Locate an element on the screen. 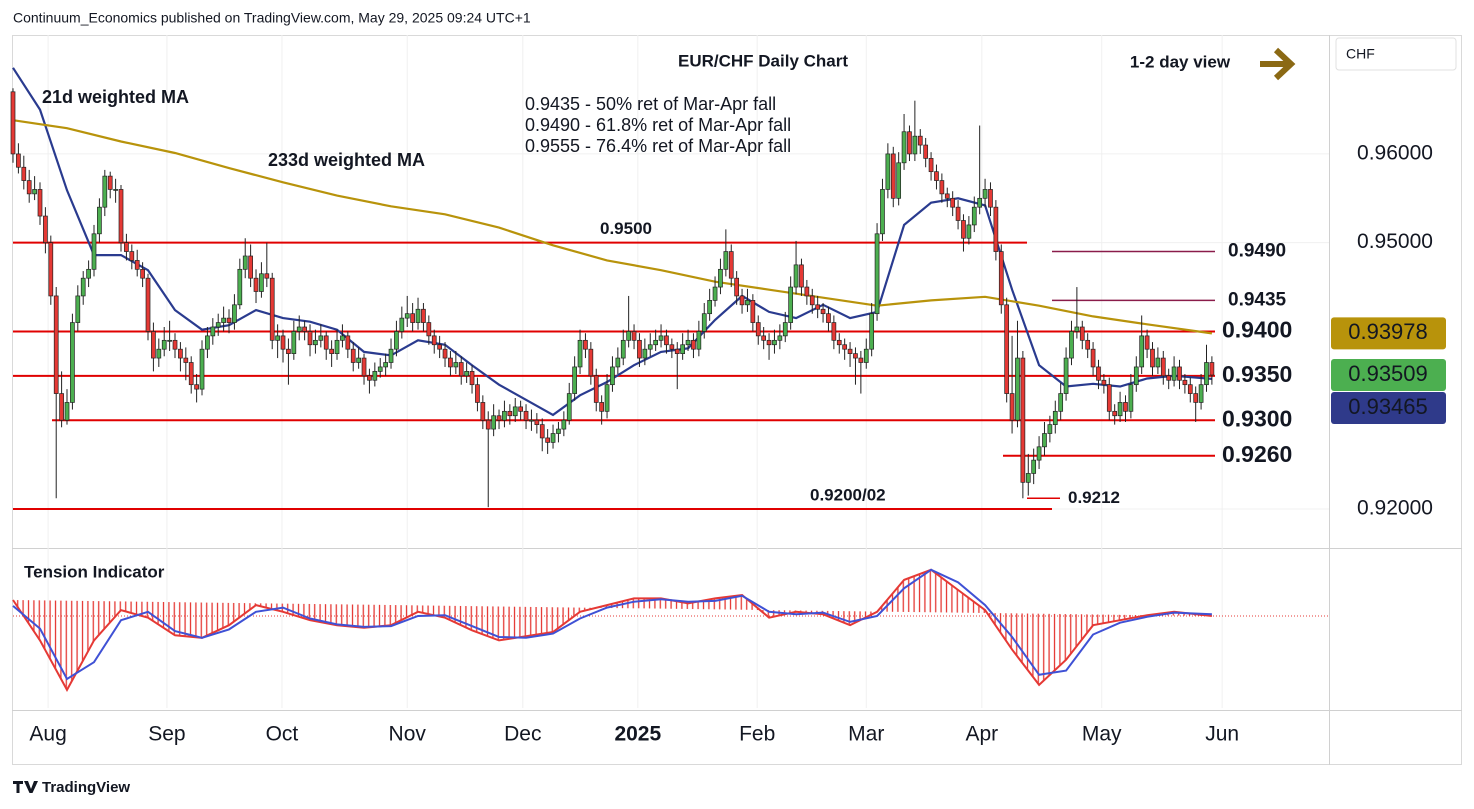 This screenshot has width=1474, height=809. annotation: 0.9490 - 61.8% ret of Mar-Apr fall is located at coordinates (658, 125).